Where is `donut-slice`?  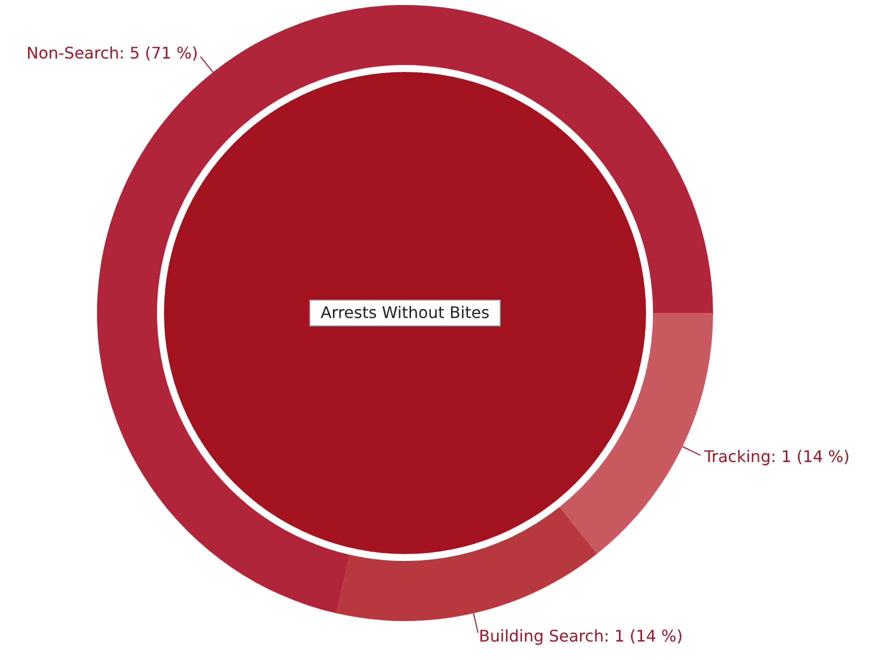
donut-slice is located at coordinates (467, 563).